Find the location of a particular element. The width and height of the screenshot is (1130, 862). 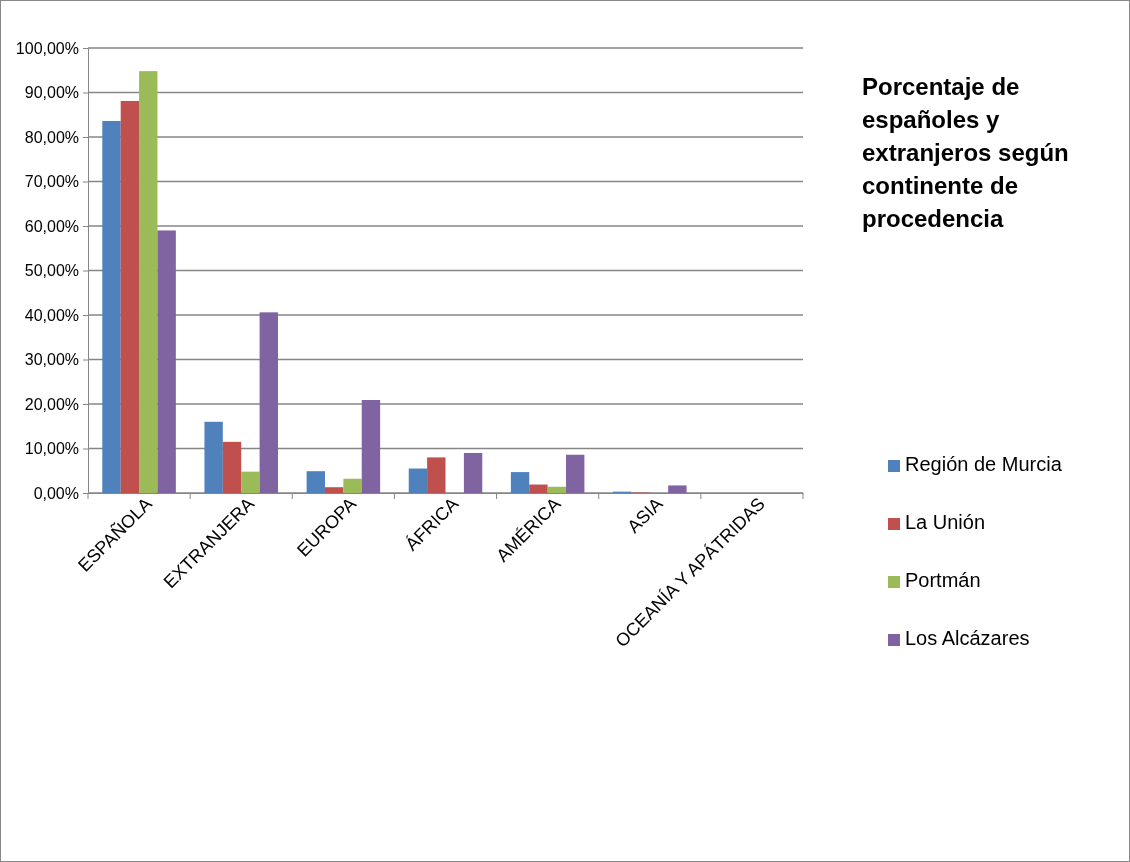

y-tick-label: 70,00% is located at coordinates (51, 182).